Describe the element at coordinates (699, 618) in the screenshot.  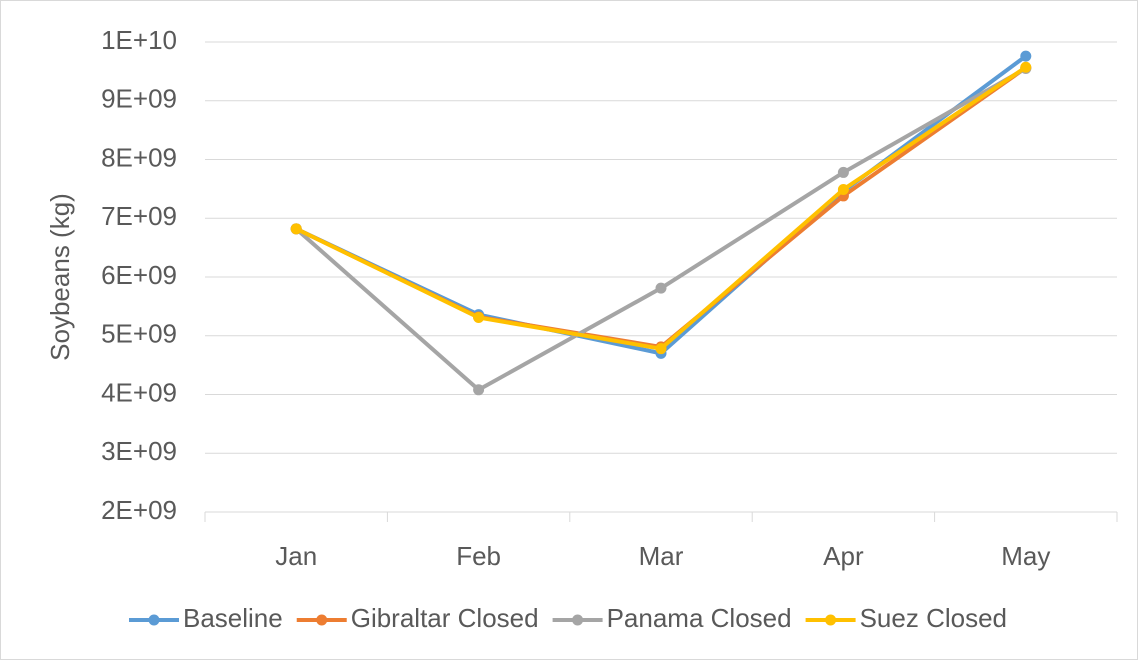
I see `legend-label: Panama Closed` at that location.